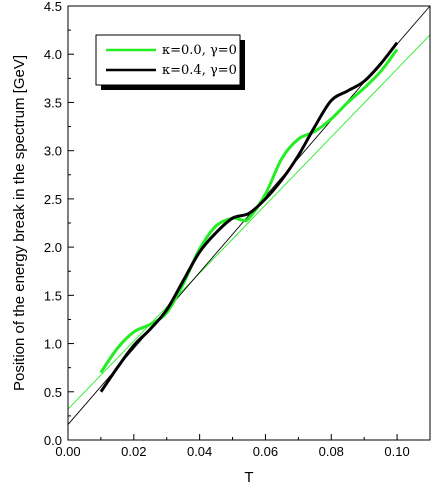 This screenshot has width=436, height=491. I want to click on x-tick-label-1: 0.02, so click(133, 451).